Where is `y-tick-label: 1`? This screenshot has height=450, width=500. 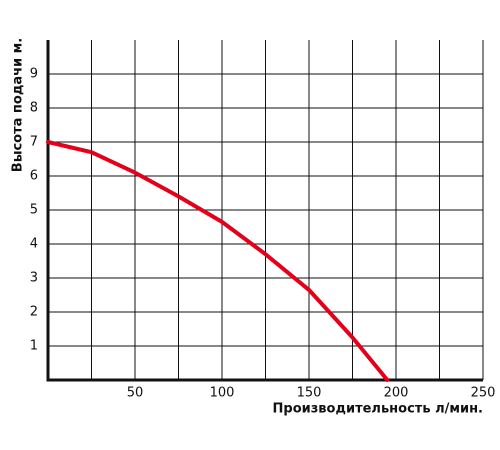
y-tick-label: 1 is located at coordinates (34, 346).